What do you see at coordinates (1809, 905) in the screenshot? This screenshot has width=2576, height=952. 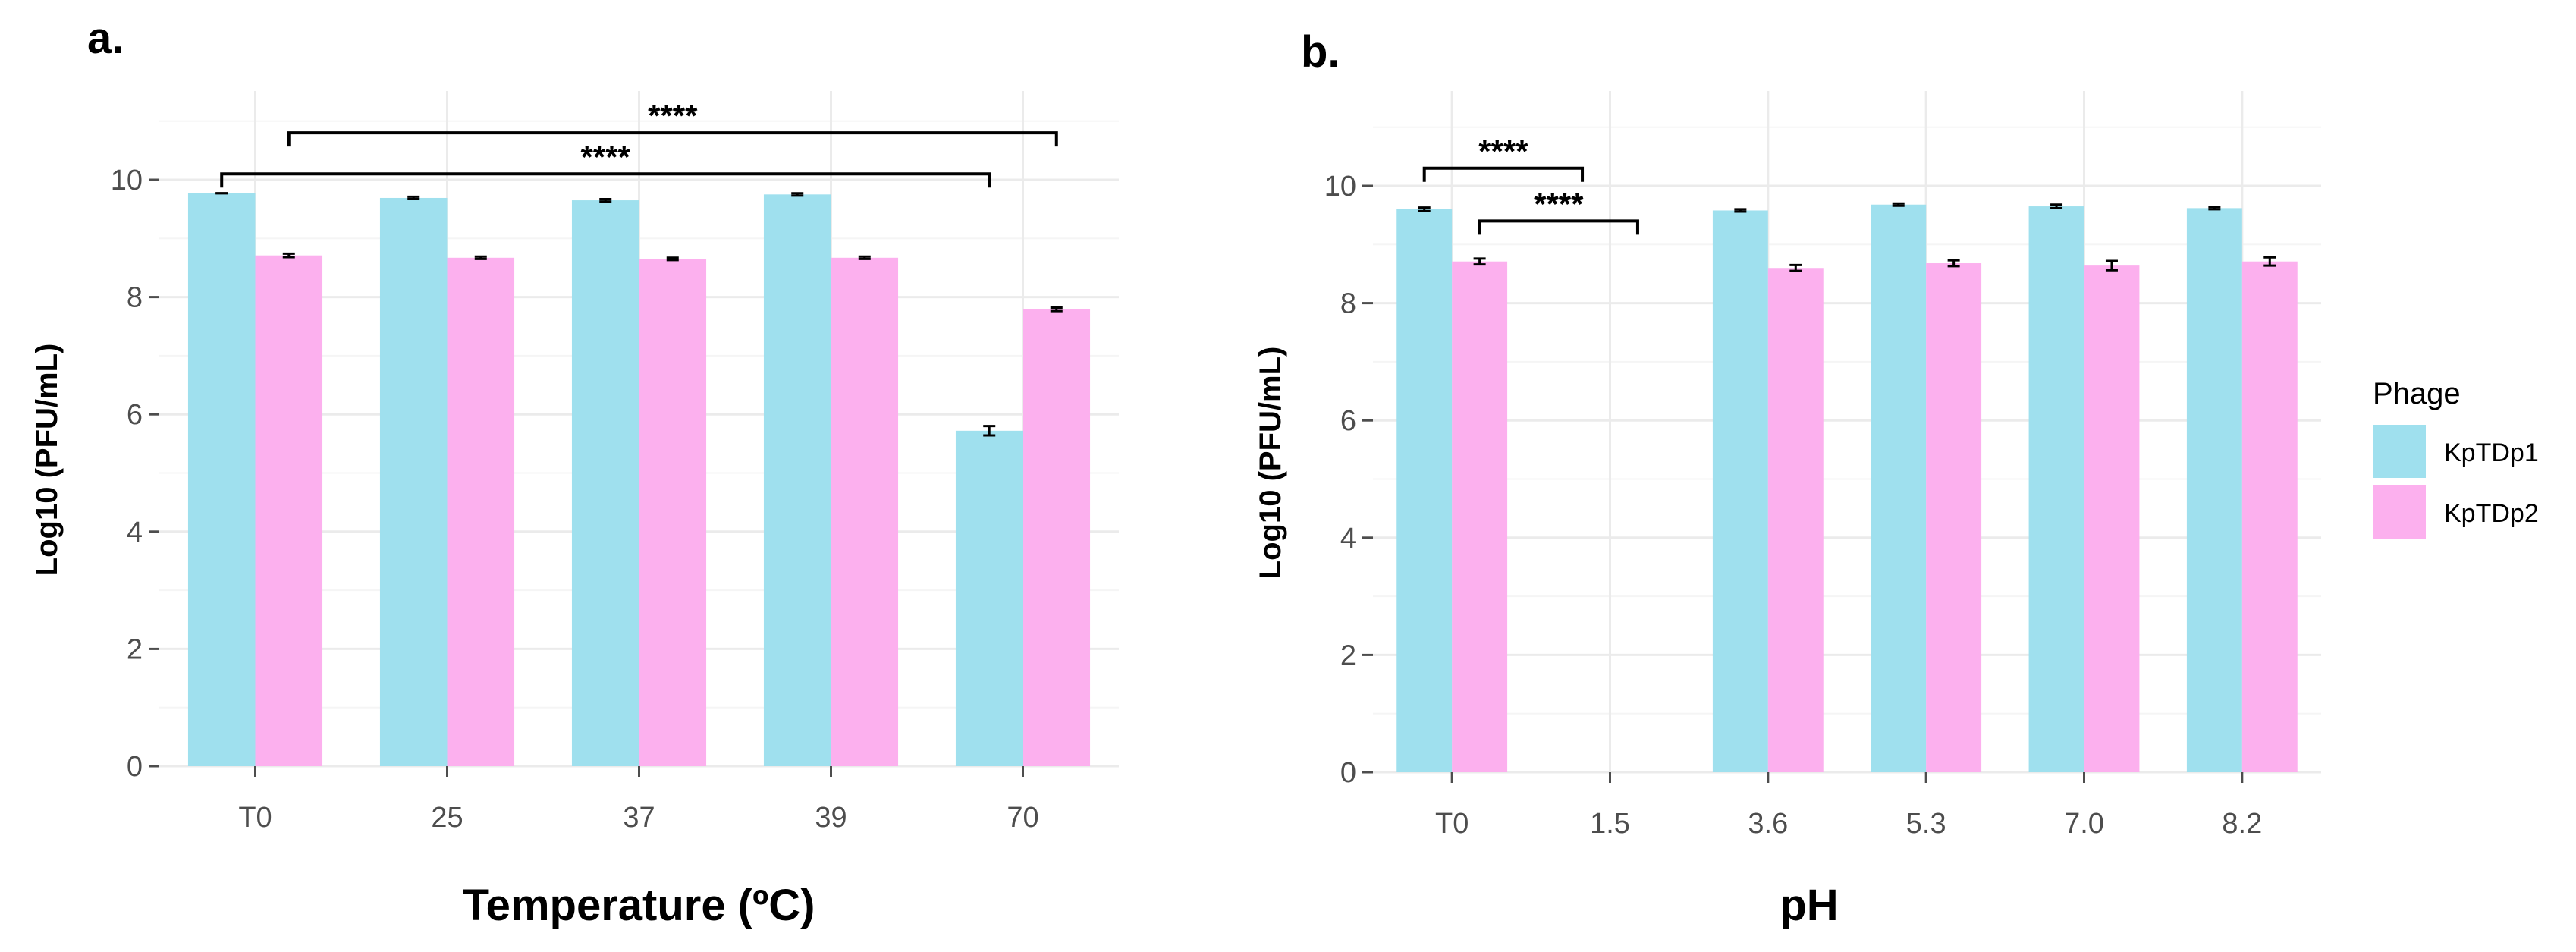 I see `panel-b-x-axis-title: pH` at bounding box center [1809, 905].